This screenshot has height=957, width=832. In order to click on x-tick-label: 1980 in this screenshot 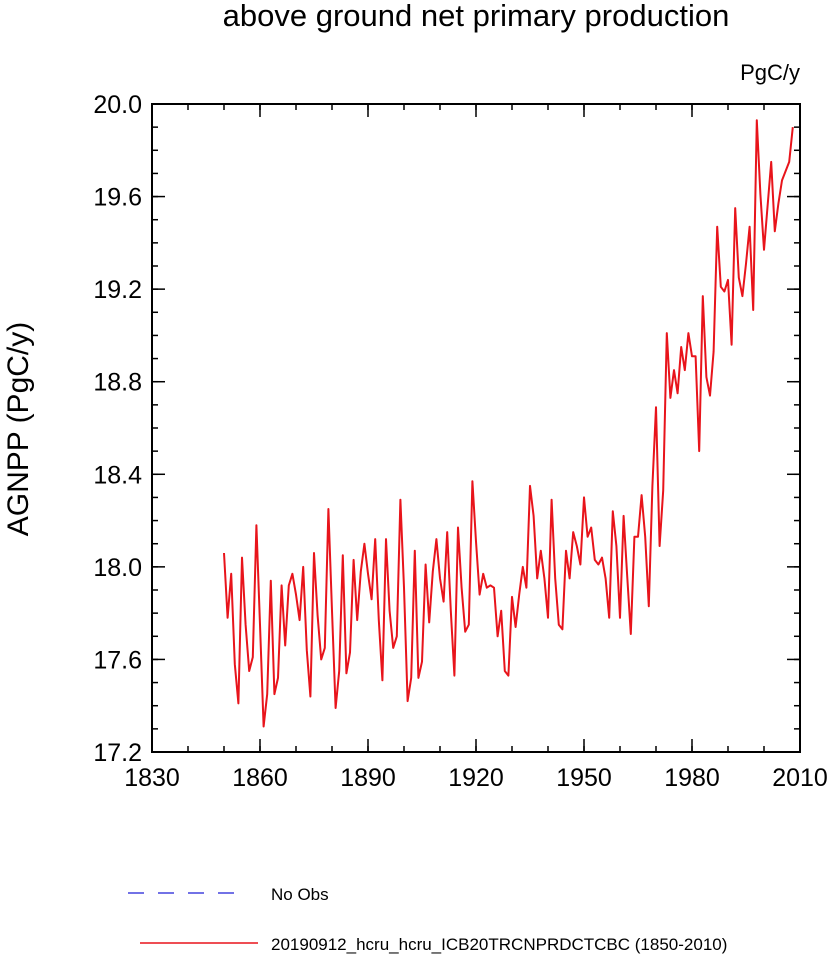, I will do `click(692, 778)`.